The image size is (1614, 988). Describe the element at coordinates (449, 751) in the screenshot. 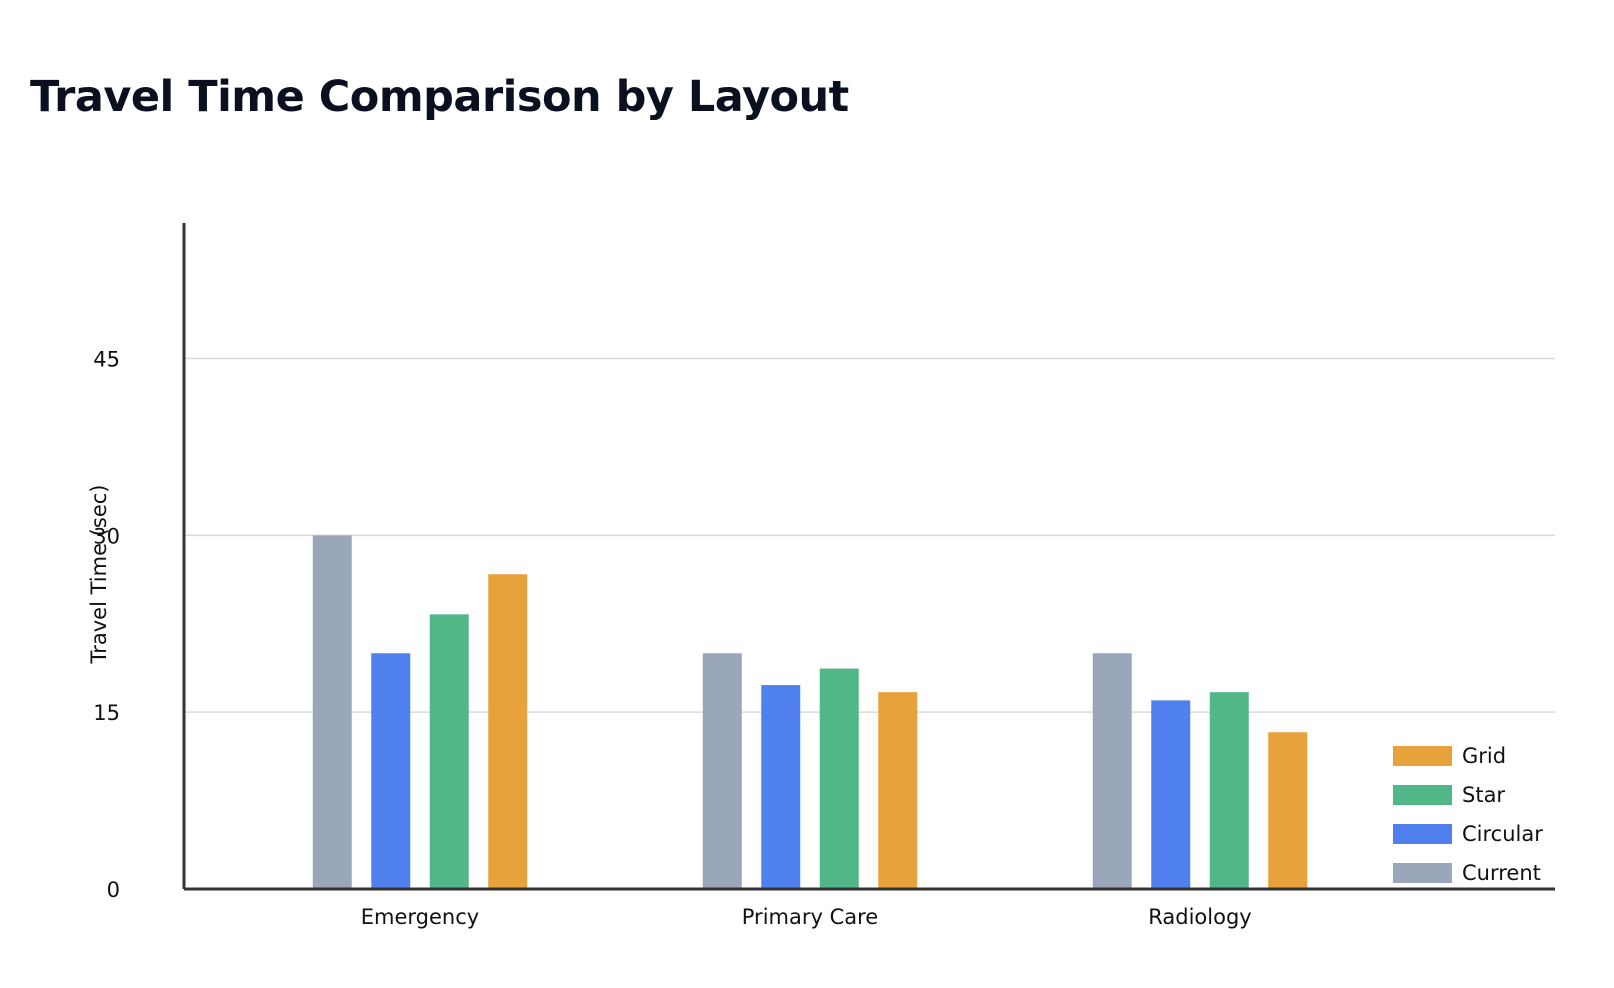

I see `bar-star-emergency` at that location.